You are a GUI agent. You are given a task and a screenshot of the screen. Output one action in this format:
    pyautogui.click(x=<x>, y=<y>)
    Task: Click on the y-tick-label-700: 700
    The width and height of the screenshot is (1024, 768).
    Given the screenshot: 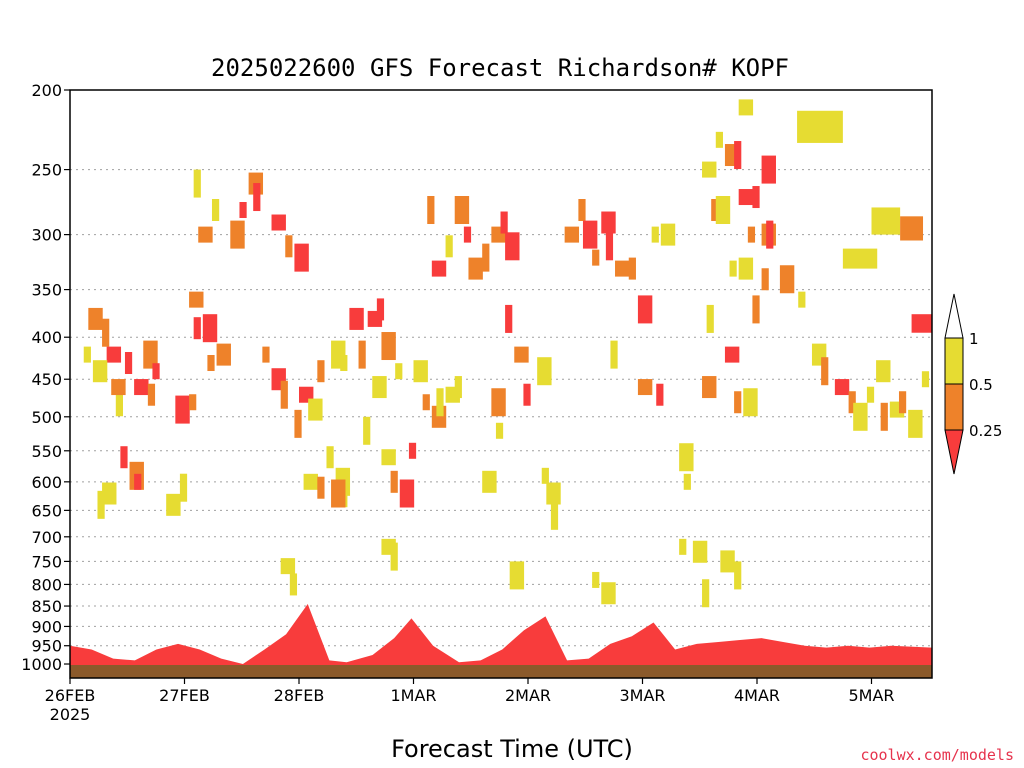 What is the action you would take?
    pyautogui.click(x=46, y=537)
    